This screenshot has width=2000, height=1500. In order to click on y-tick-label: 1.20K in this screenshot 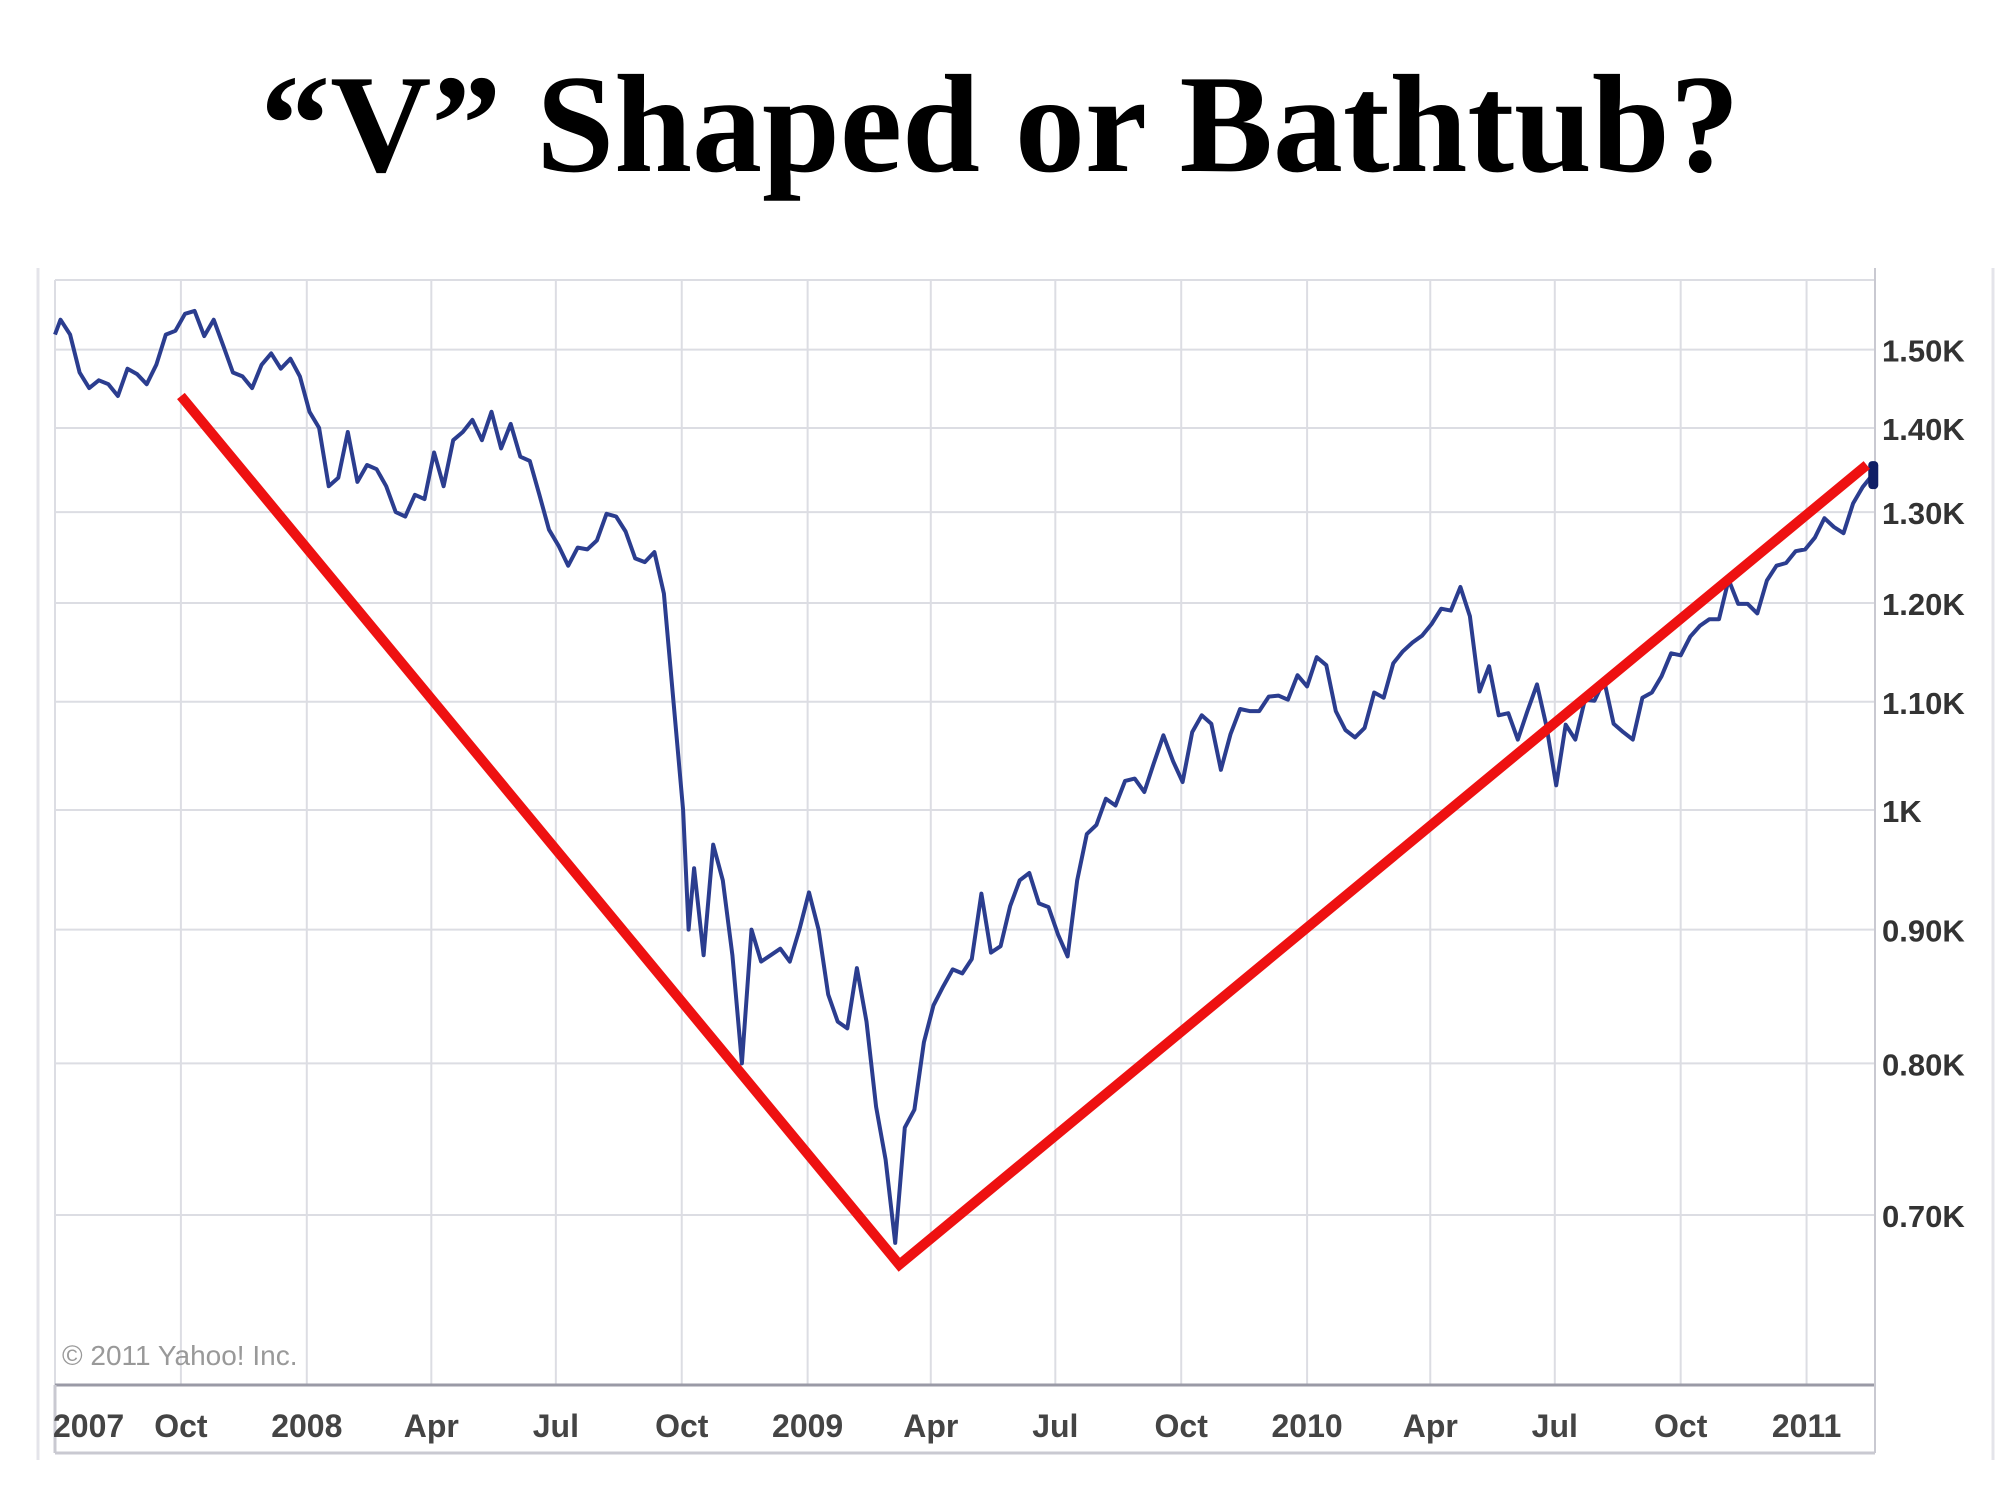, I will do `click(1923, 604)`.